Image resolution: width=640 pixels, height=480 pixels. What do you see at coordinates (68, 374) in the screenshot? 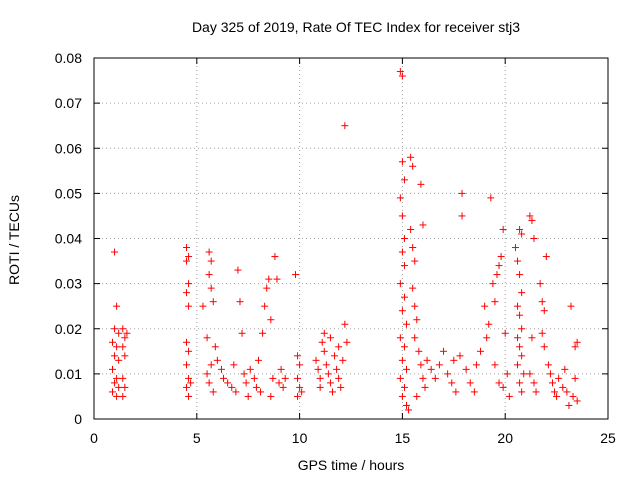
I see `y-tick-label: 0.01` at bounding box center [68, 374].